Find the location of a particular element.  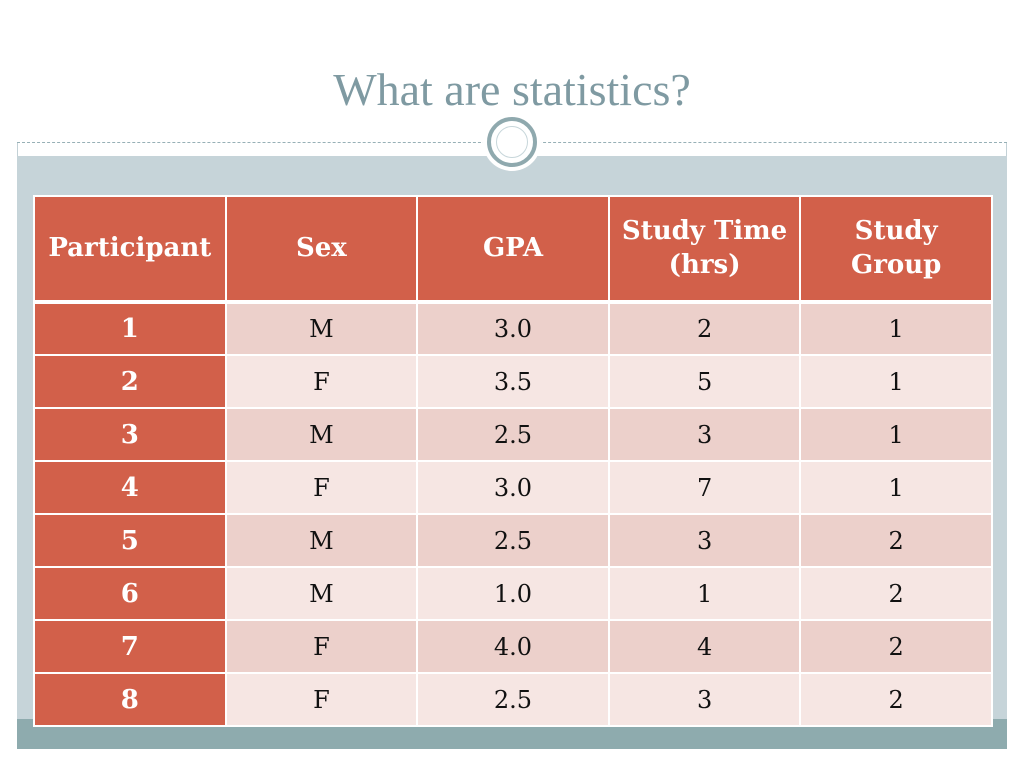

circle-medallion-icon is located at coordinates (512, 142).